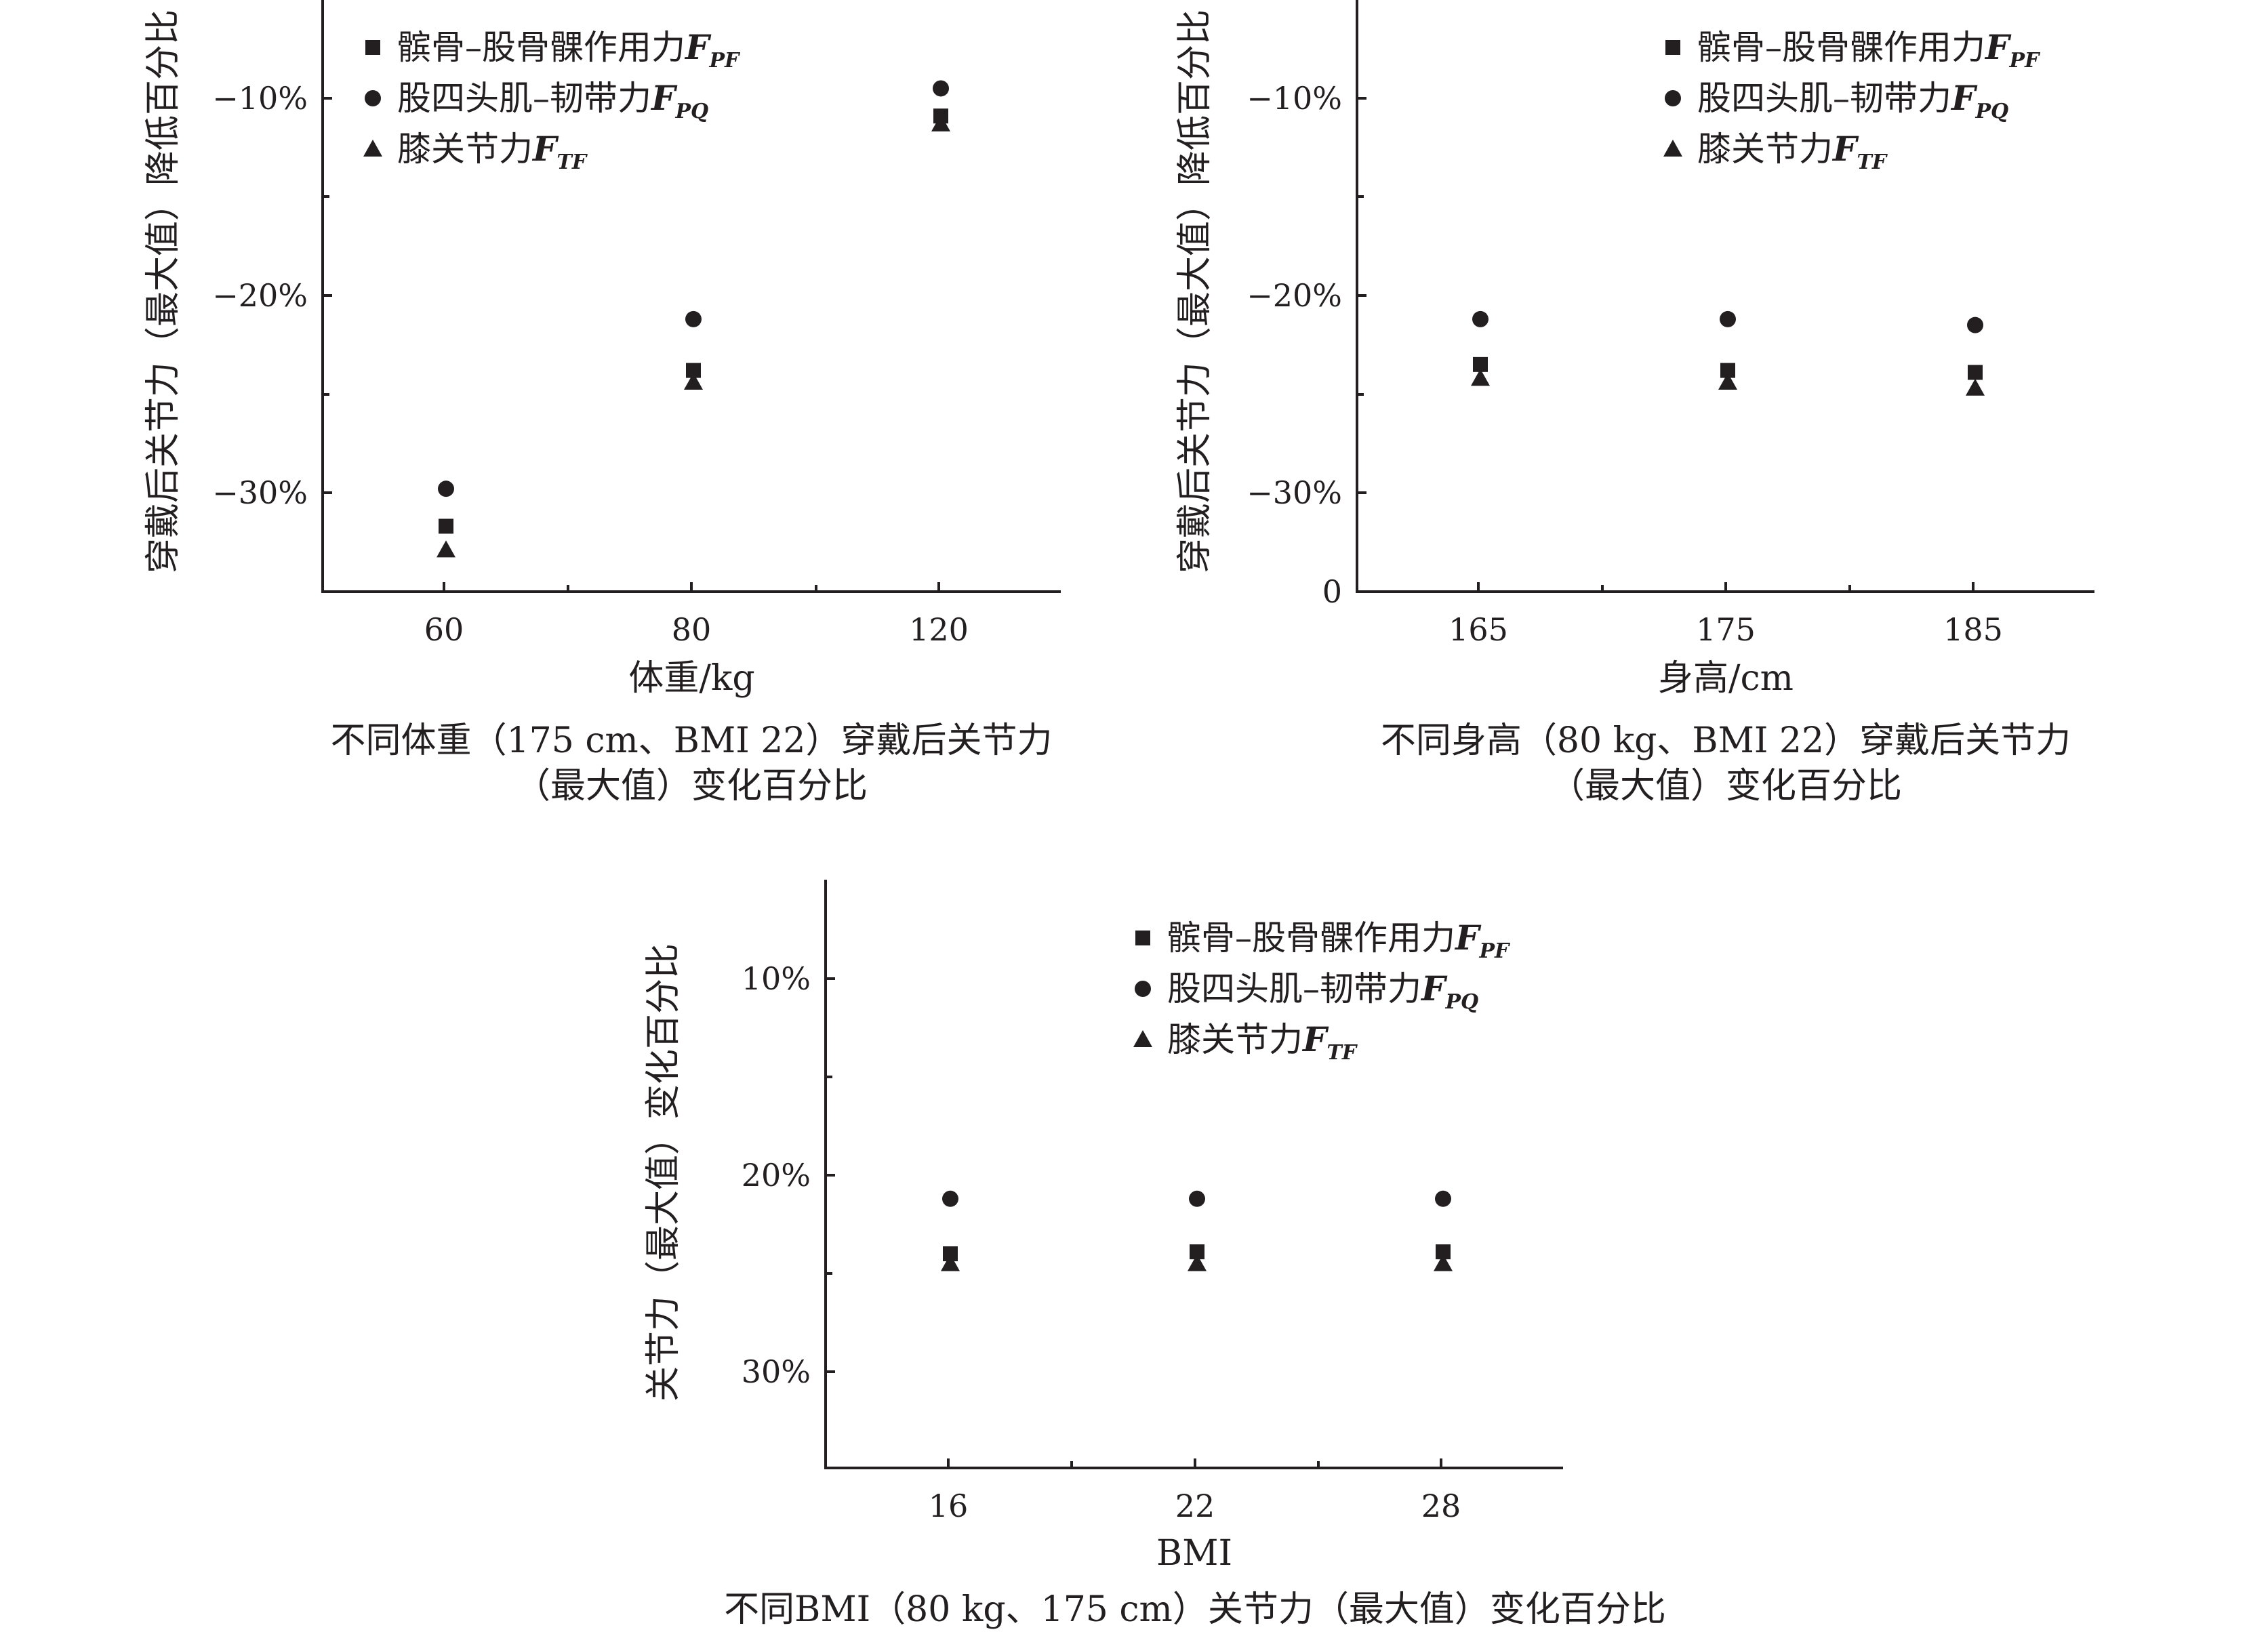  What do you see at coordinates (1332, 591) in the screenshot?
I see `y-tick-label: 0` at bounding box center [1332, 591].